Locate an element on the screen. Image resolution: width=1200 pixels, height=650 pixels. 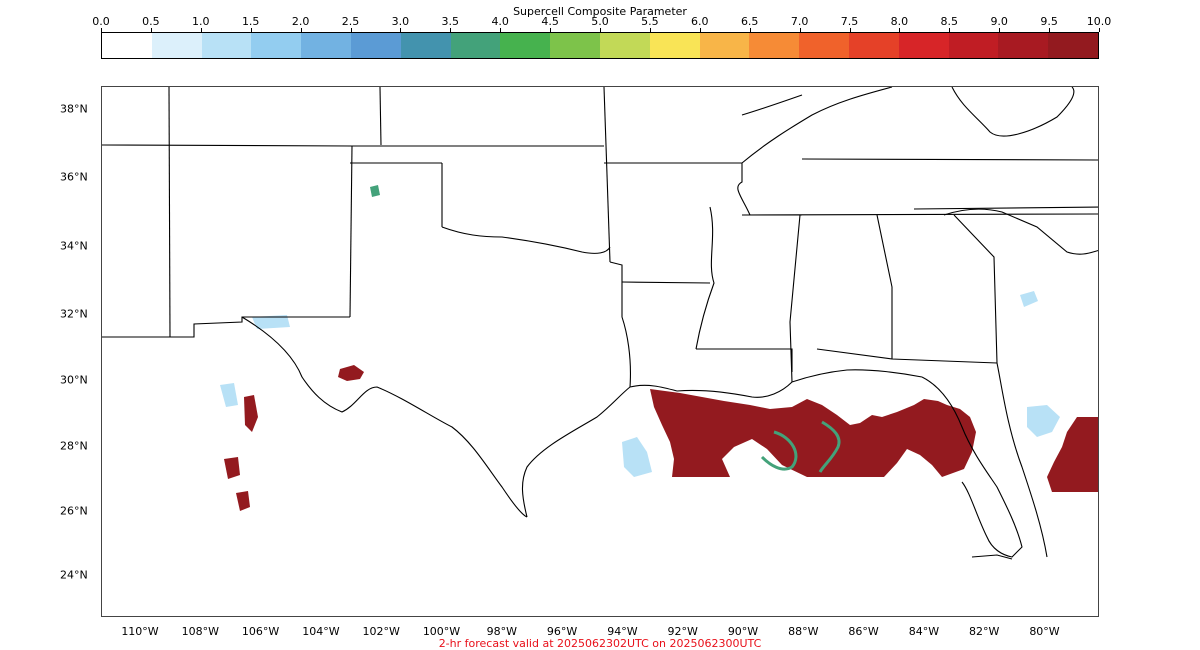
longitude-label: 96°W is located at coordinates (562, 631).